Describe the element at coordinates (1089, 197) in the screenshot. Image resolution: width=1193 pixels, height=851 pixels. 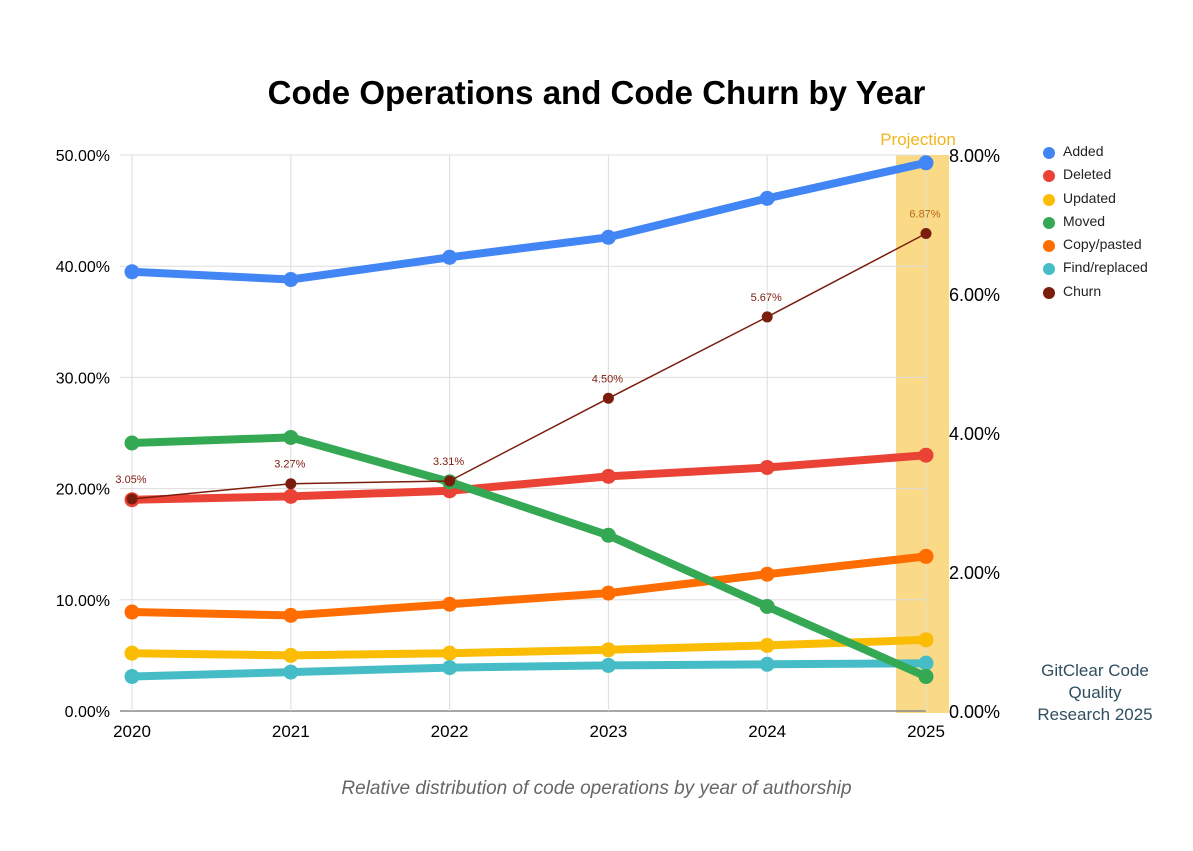
I see `legend-label: Updated` at that location.